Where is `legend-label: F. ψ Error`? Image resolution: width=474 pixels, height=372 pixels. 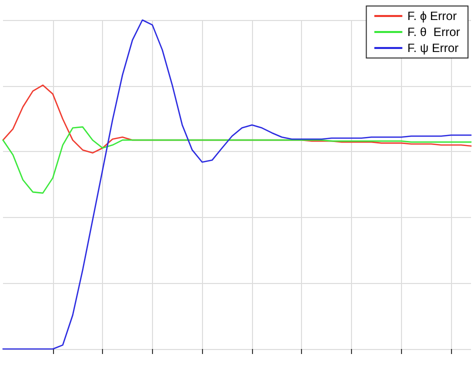 legend-label: F. ψ Error is located at coordinates (433, 48).